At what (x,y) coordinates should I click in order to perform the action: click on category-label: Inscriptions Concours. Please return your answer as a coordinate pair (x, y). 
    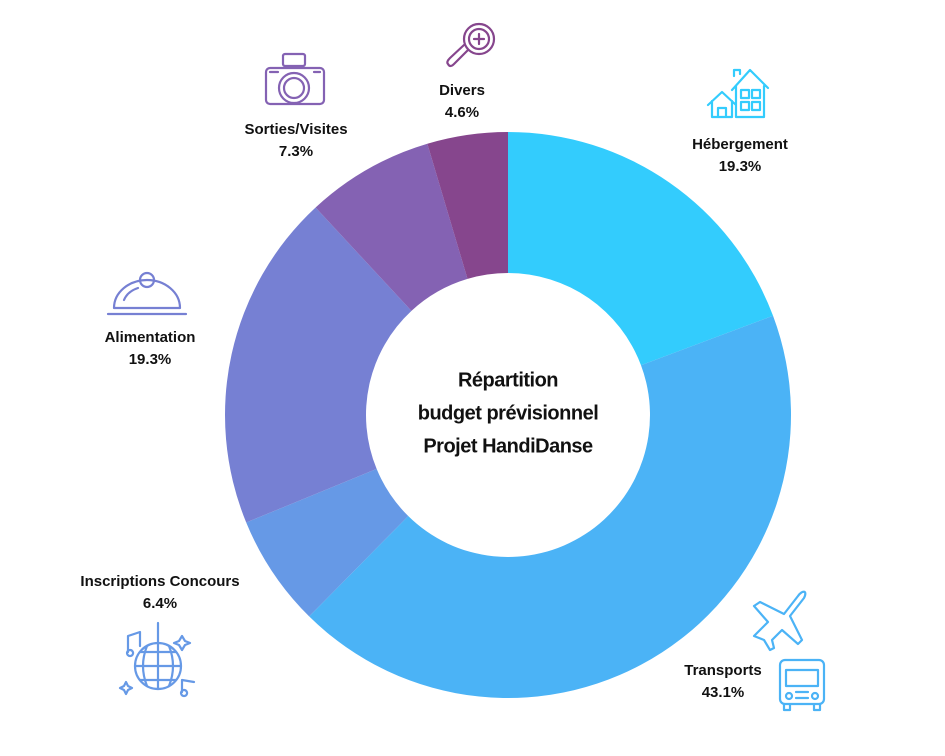
    Looking at the image, I should click on (159, 581).